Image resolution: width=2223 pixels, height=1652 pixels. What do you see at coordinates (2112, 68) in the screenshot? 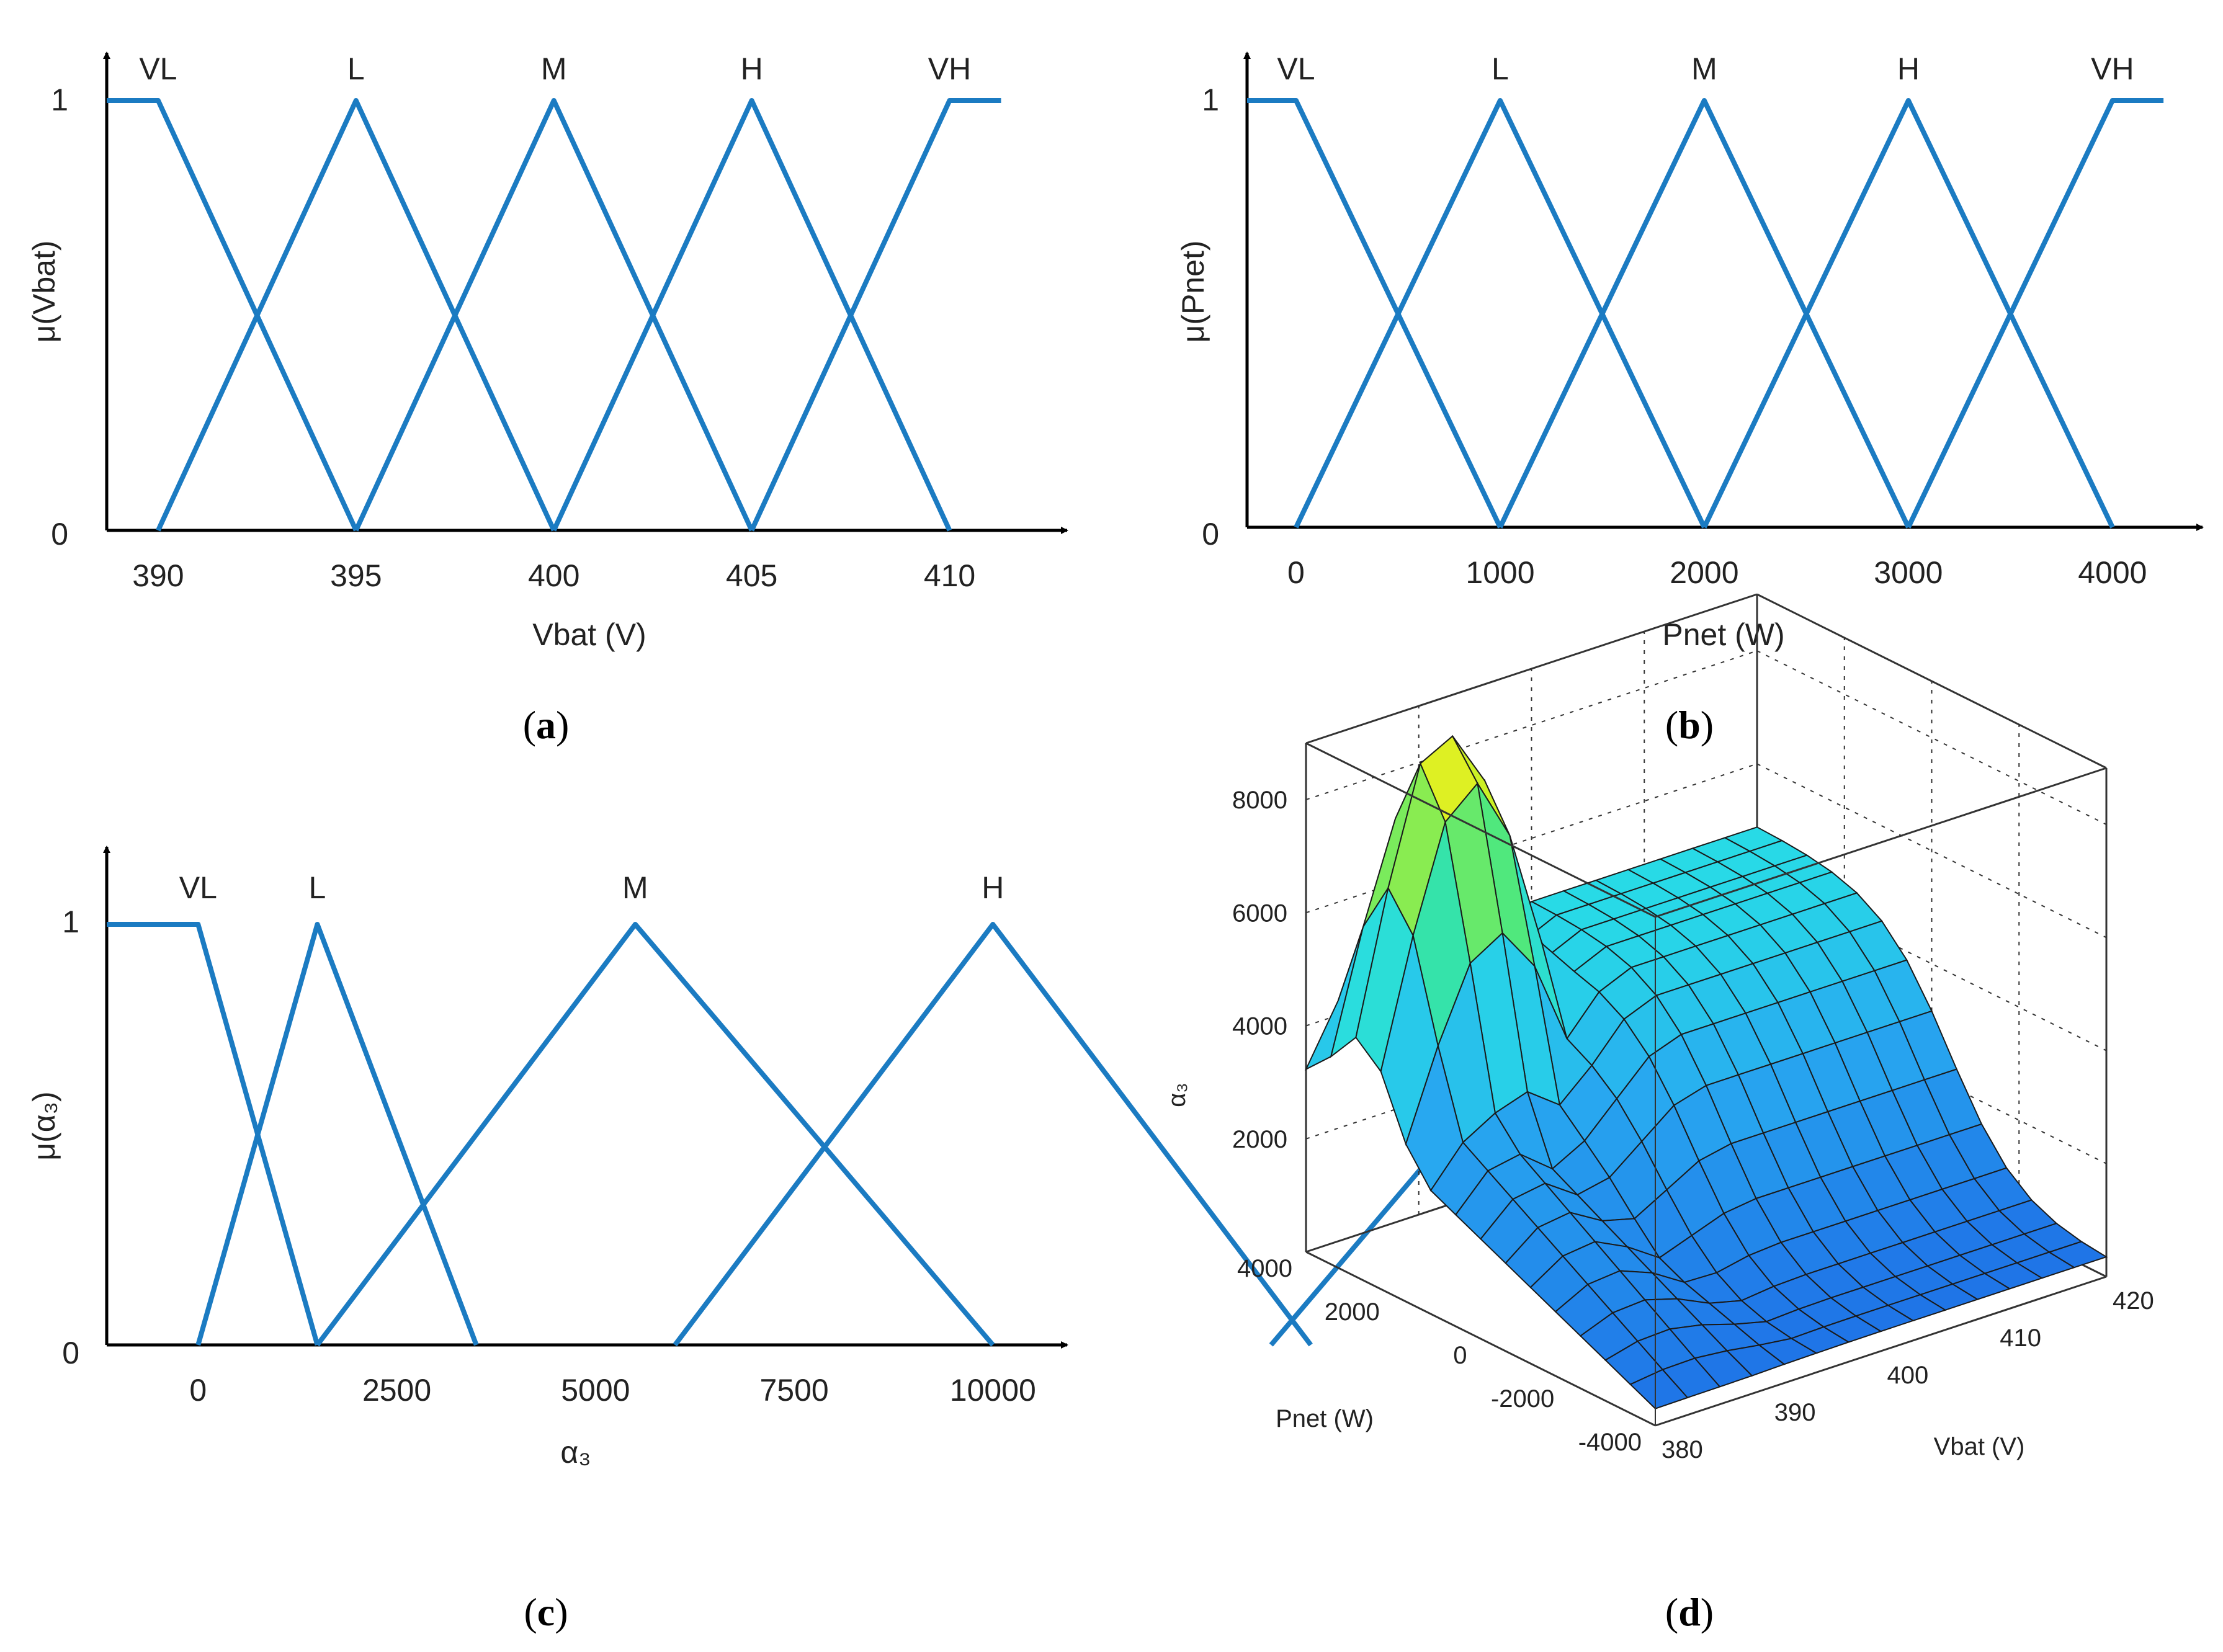
I see `panel-b-set-label-vh: VH` at bounding box center [2112, 68].